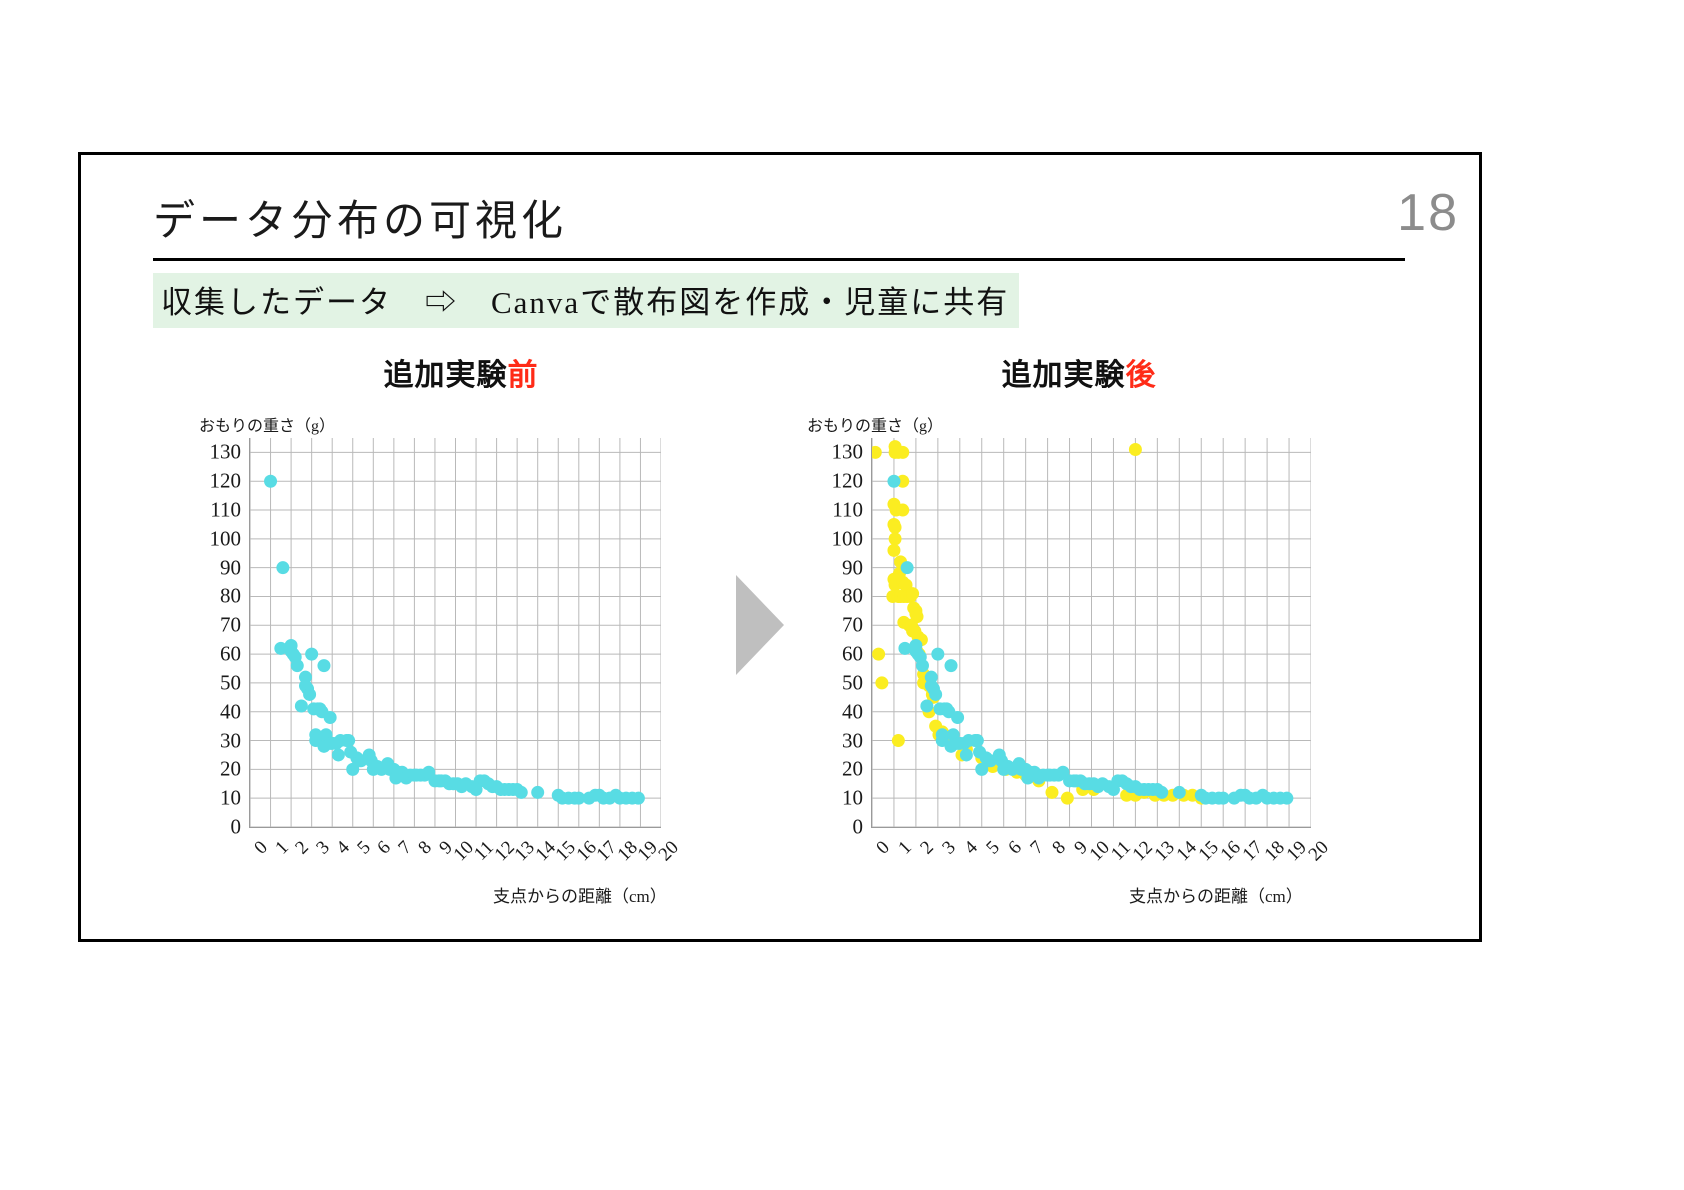 Image resolution: width=1684 pixels, height=1190 pixels. Describe the element at coordinates (360, 222) in the screenshot. I see `page-title: データ分布の可視化` at that location.